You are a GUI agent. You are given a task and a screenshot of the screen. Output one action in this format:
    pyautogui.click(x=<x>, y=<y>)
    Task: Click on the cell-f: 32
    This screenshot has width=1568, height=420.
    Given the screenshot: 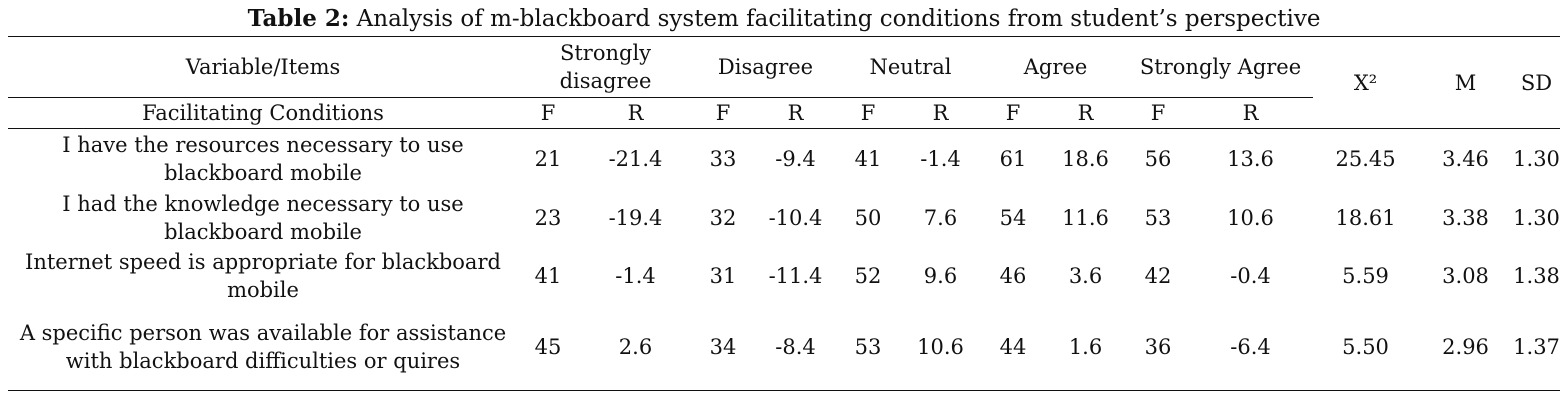 What is the action you would take?
    pyautogui.click(x=723, y=217)
    